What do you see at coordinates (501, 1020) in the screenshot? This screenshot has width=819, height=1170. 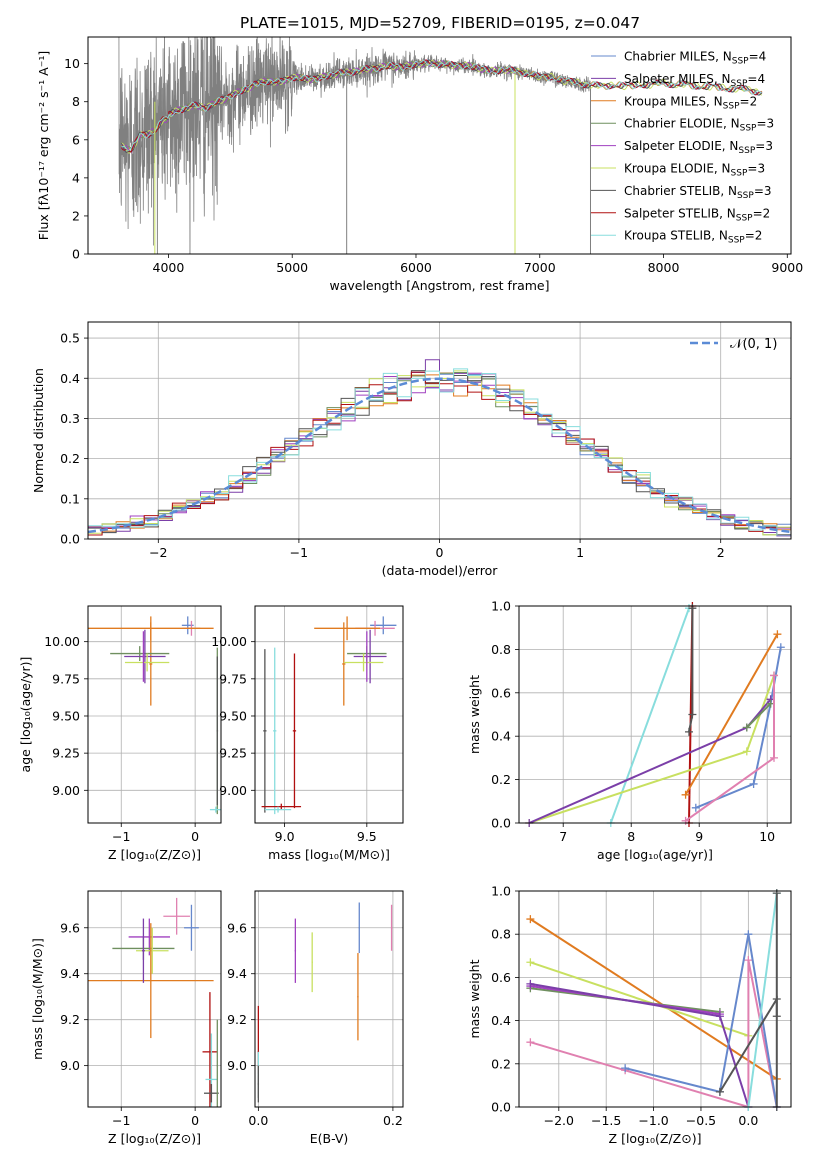 I see `y-tick-label: 0.4` at bounding box center [501, 1020].